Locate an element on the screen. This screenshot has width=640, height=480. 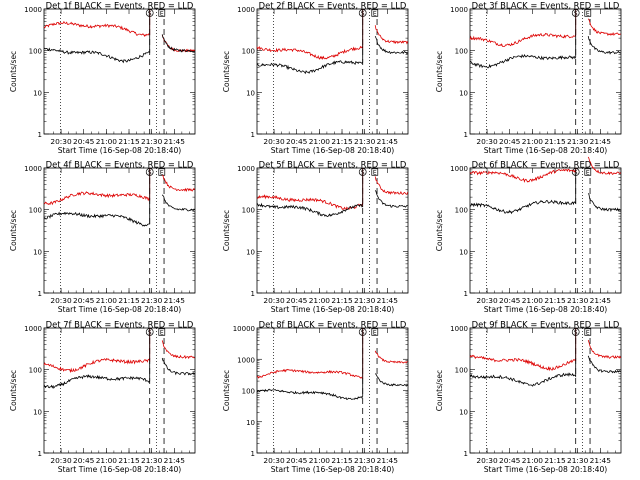
chart-title: Det 3f BLACK = Events, RED = LLD is located at coordinates (546, 6).